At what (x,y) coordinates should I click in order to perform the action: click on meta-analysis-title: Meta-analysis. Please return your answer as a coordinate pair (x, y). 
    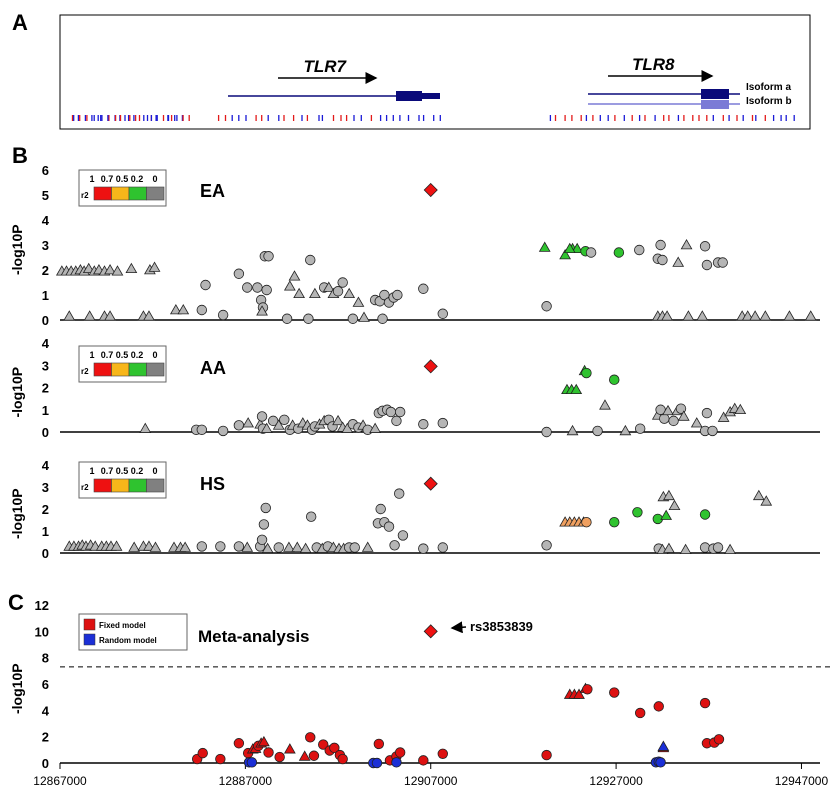
    Looking at the image, I should click on (254, 636).